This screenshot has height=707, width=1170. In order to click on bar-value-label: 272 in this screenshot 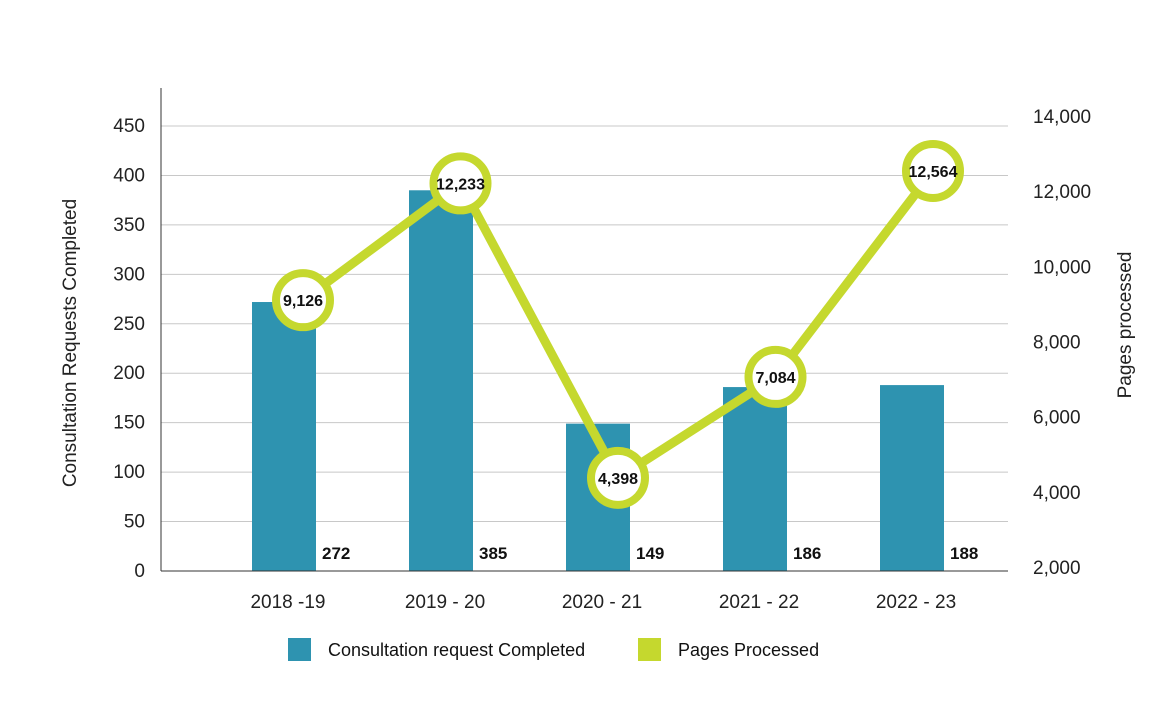, I will do `click(336, 553)`.